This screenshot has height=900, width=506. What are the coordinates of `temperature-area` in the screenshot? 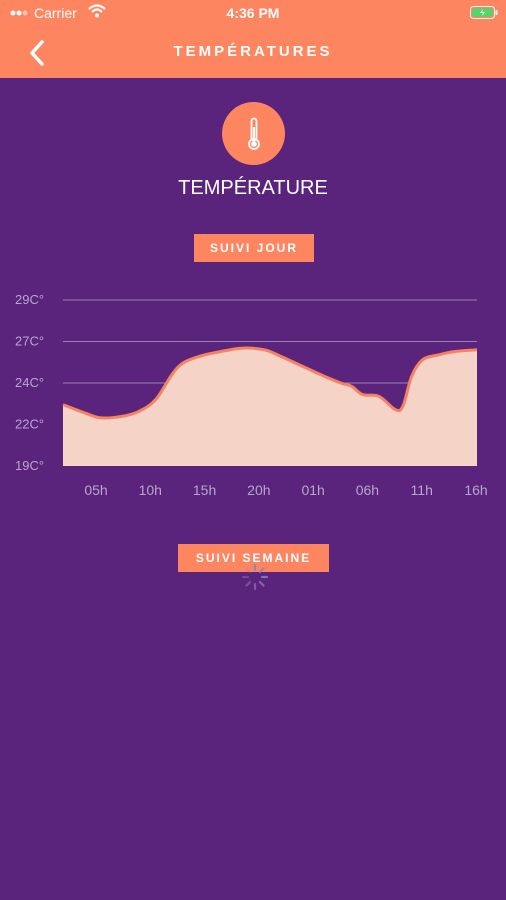 It's located at (270, 407).